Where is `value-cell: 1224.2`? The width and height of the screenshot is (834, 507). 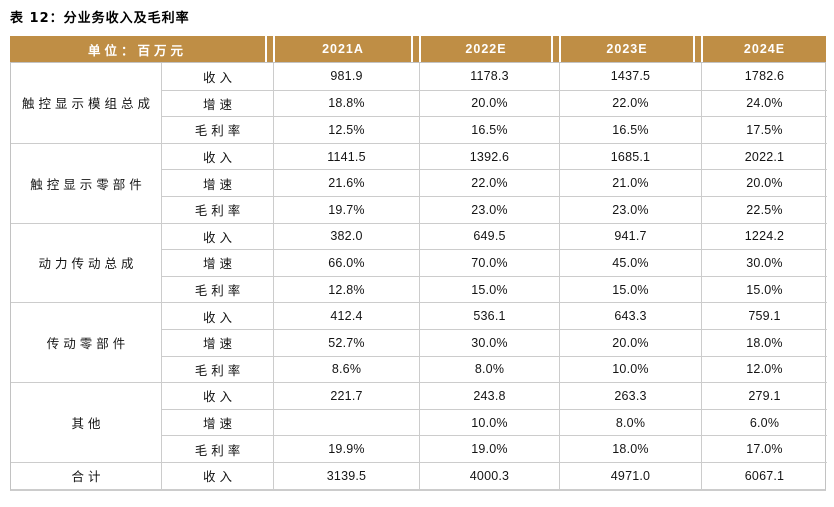
value-cell: 1224.2 is located at coordinates (764, 236).